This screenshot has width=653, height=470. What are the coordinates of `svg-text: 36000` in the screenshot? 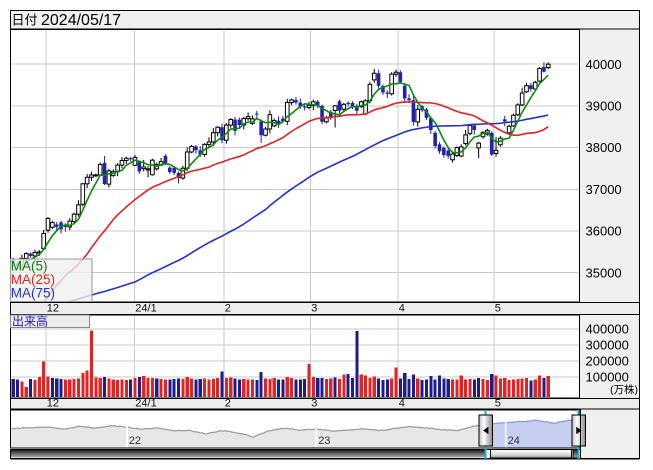 It's located at (604, 231).